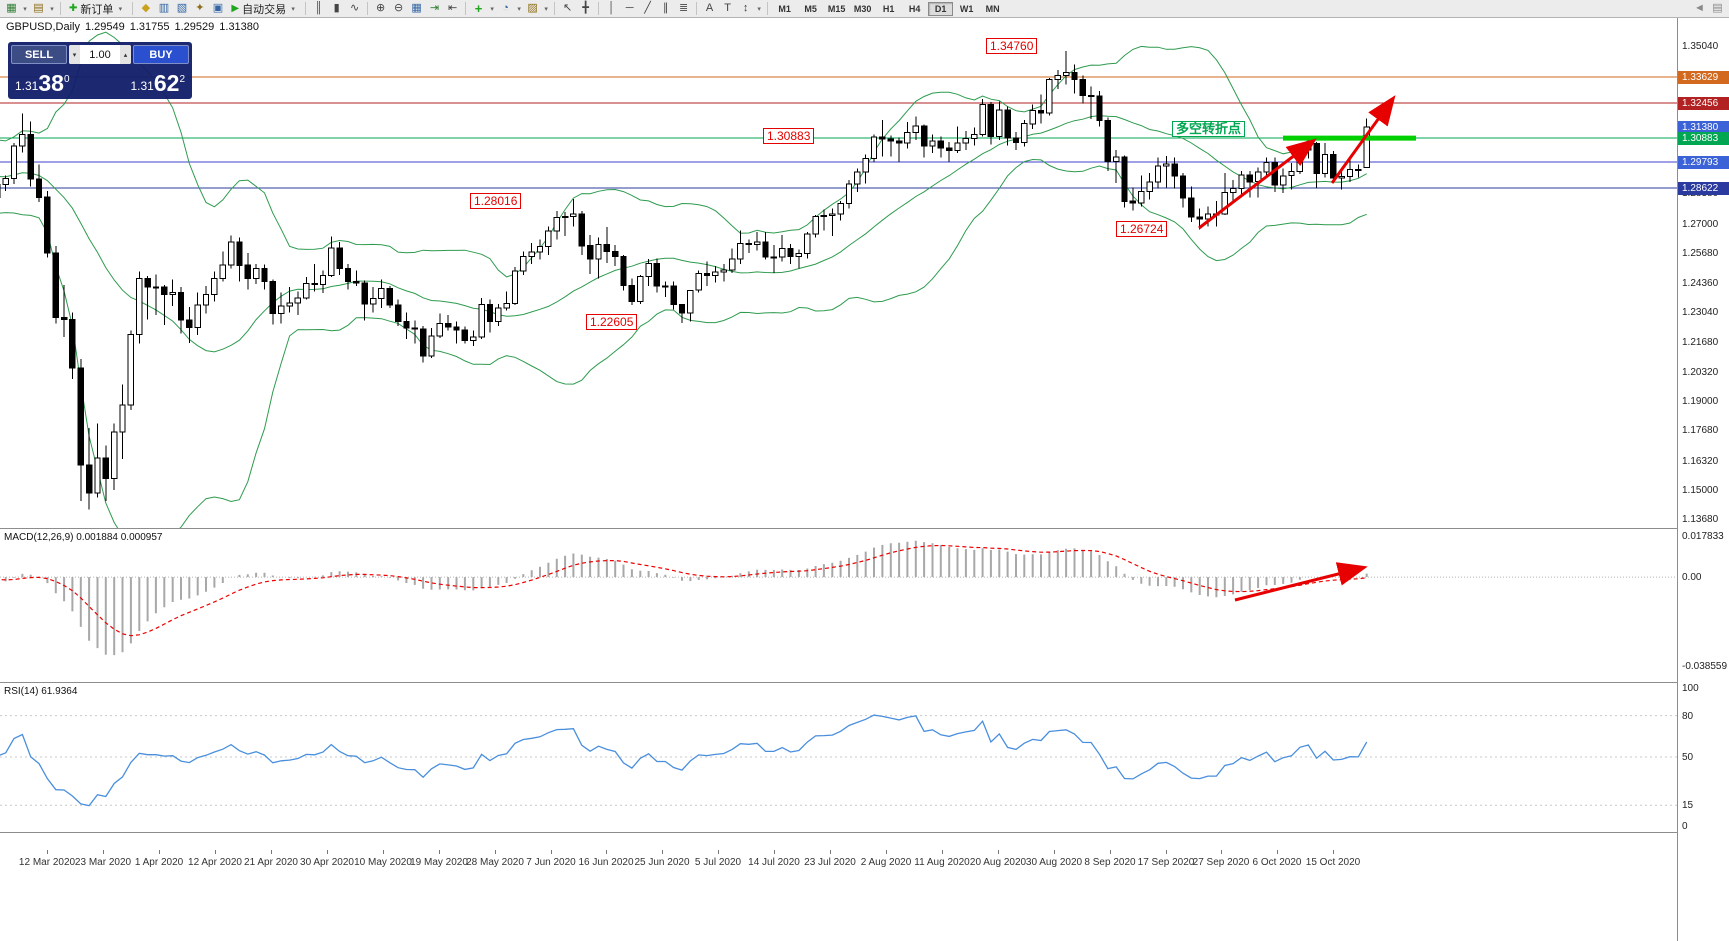 Image resolution: width=1729 pixels, height=941 pixels. What do you see at coordinates (727, 8) in the screenshot?
I see `text-label-icon: T` at bounding box center [727, 8].